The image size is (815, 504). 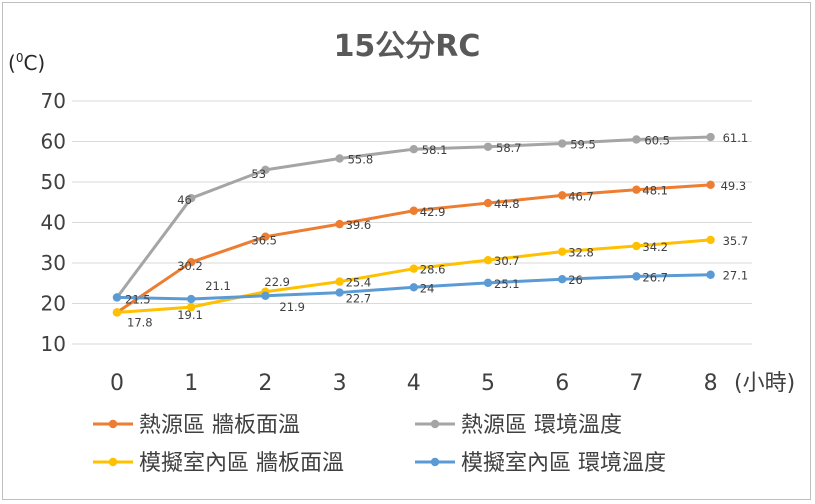 I want to click on data-label: 30.2, so click(x=190, y=266).